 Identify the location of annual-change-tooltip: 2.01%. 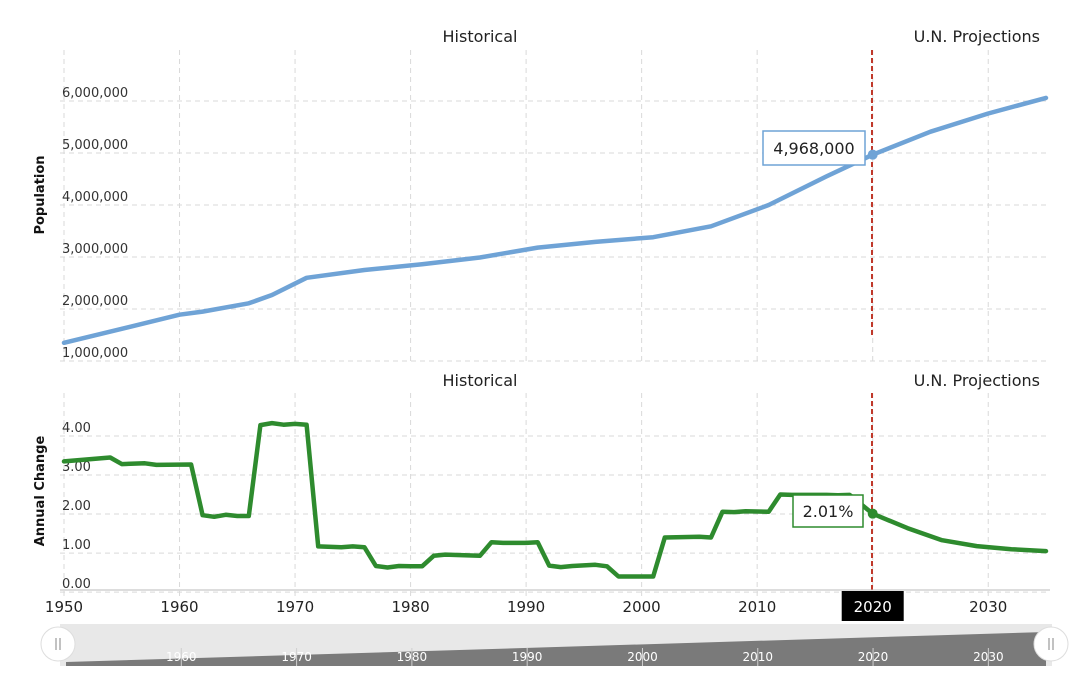
(828, 511).